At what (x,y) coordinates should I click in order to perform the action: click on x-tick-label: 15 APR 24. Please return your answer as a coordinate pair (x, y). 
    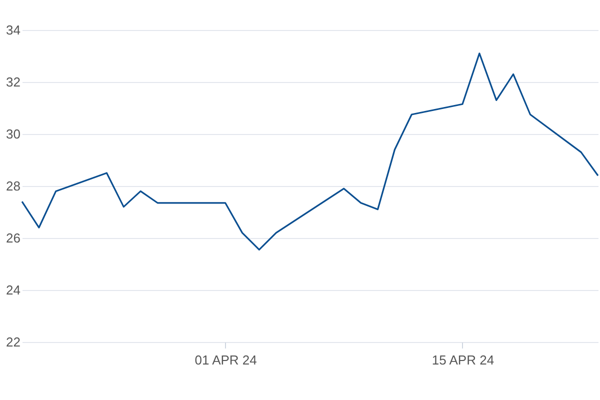
    Looking at the image, I should click on (463, 360).